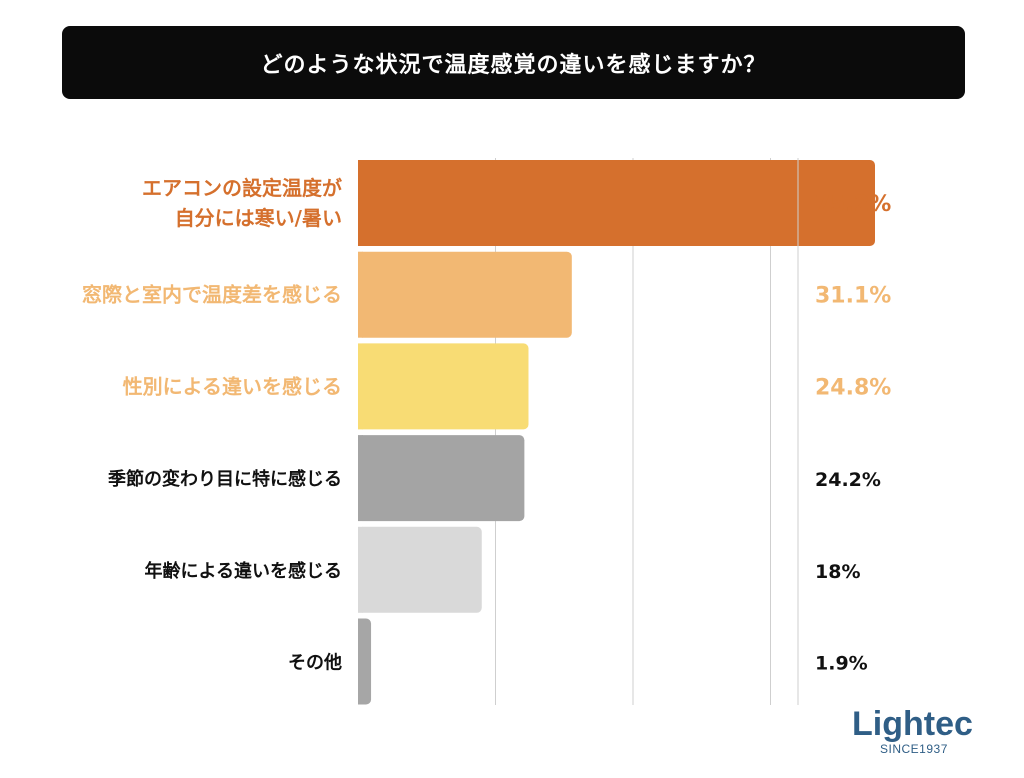 This screenshot has height=778, width=1024. I want to click on category-label: 年齢による違いを感じる, so click(243, 571).